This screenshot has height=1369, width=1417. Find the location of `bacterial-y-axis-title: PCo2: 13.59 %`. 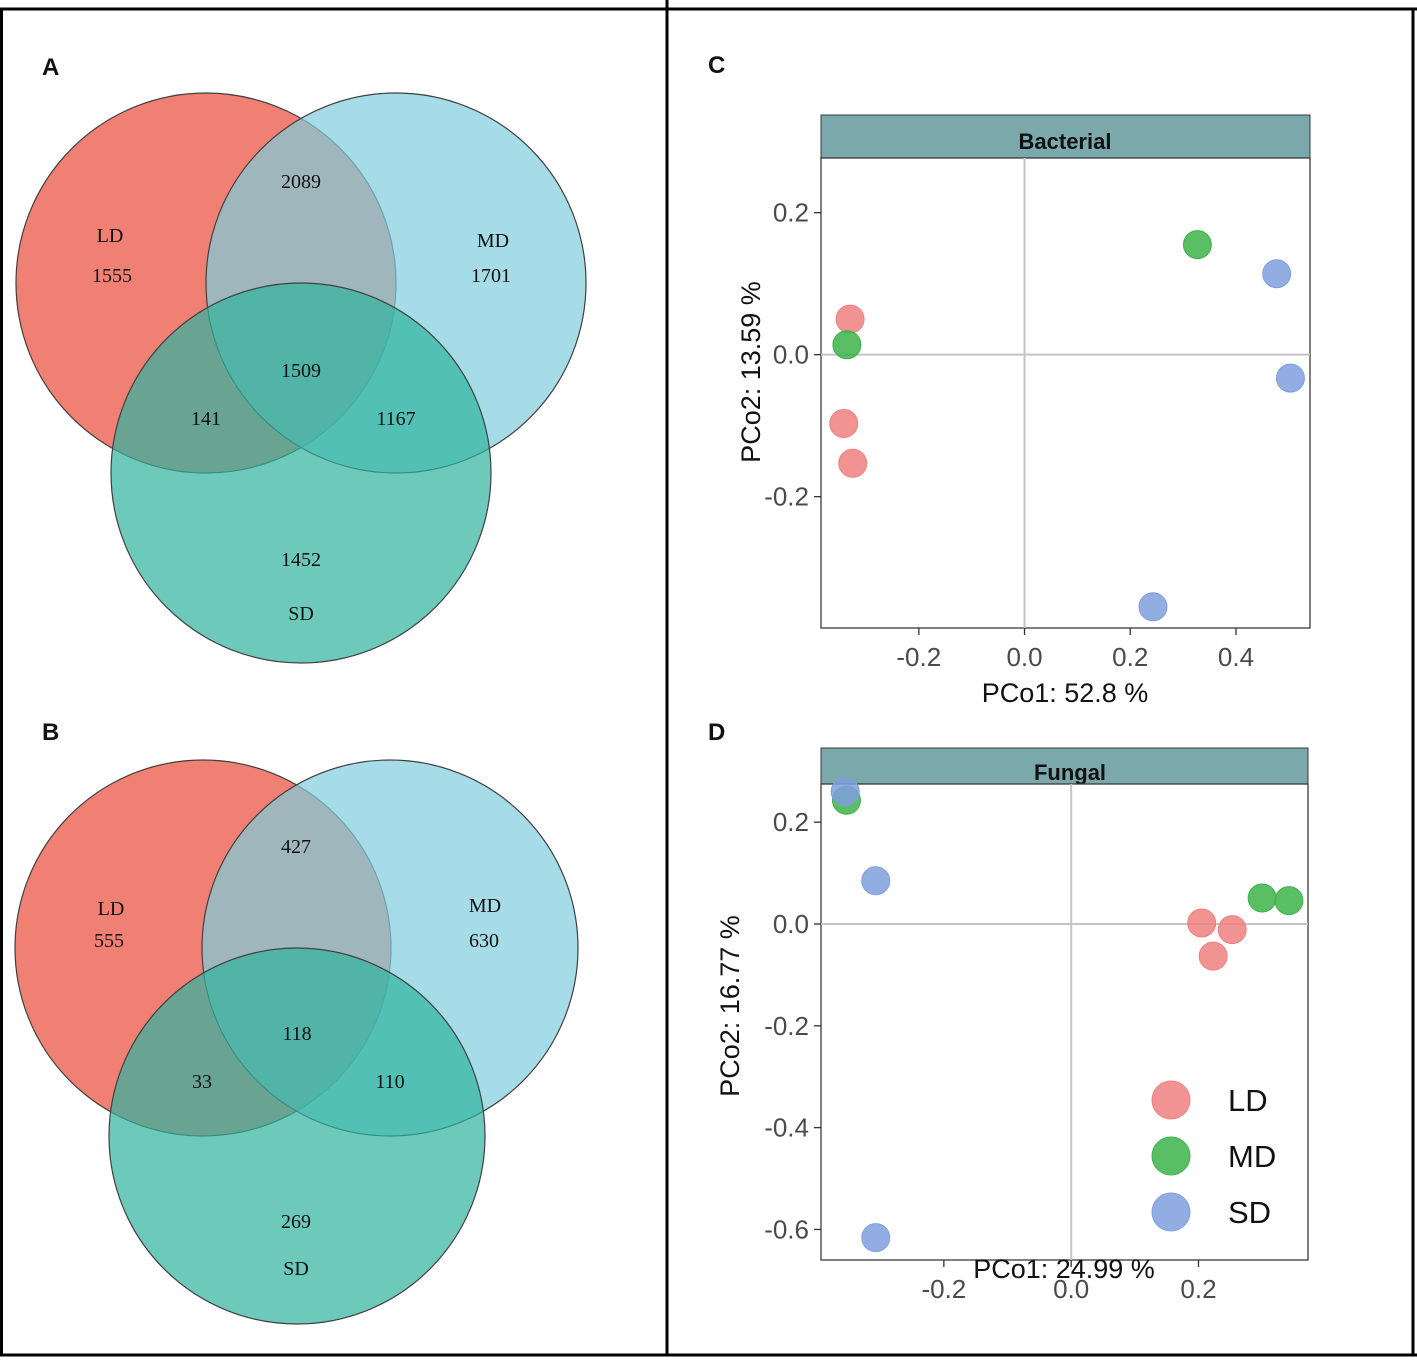

bacterial-y-axis-title: PCo2: 13.59 % is located at coordinates (751, 372).